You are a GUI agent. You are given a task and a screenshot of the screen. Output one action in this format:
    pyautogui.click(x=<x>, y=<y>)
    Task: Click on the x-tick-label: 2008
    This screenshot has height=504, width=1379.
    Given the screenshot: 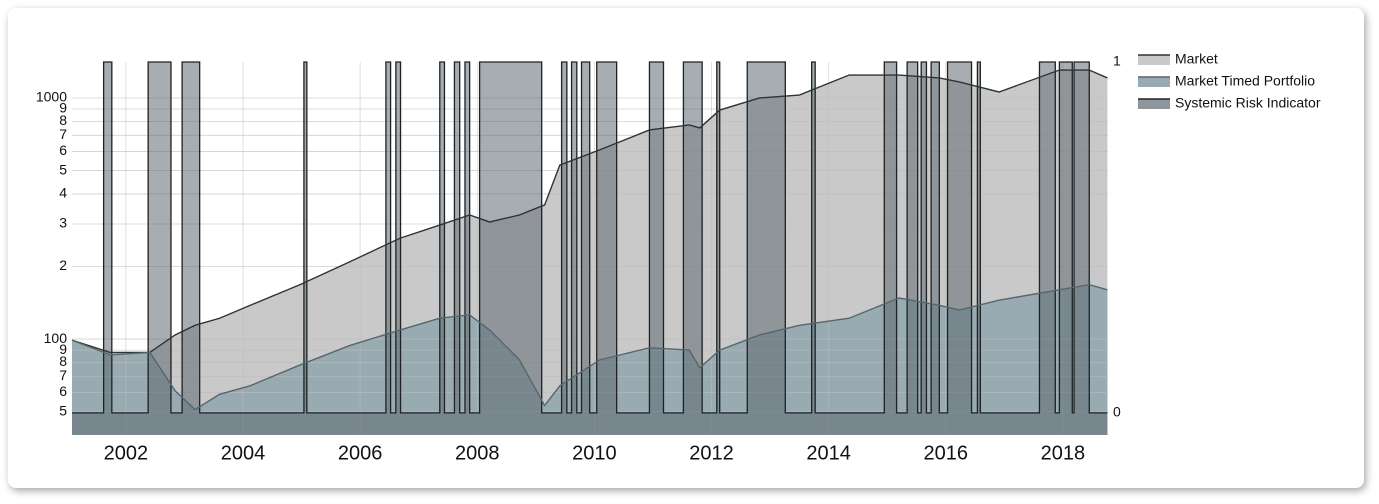 What is the action you would take?
    pyautogui.click(x=477, y=453)
    